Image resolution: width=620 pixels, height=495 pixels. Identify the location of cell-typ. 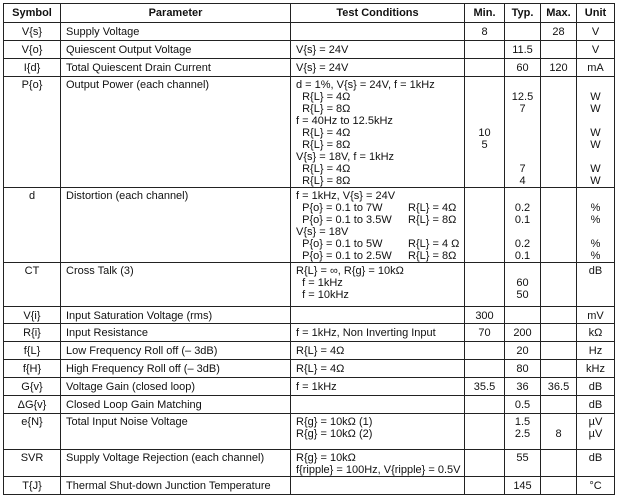
(522, 315).